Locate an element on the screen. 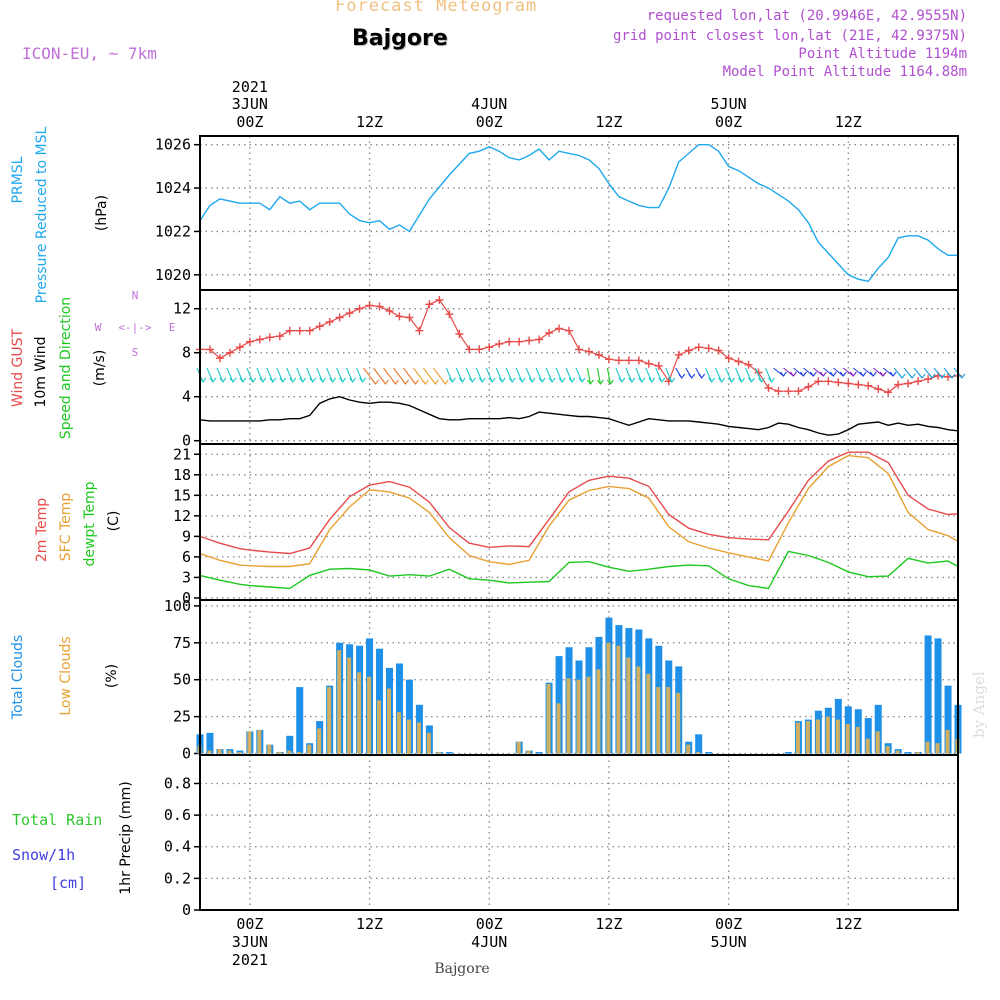  y-tick-label: 4 is located at coordinates (186, 397).